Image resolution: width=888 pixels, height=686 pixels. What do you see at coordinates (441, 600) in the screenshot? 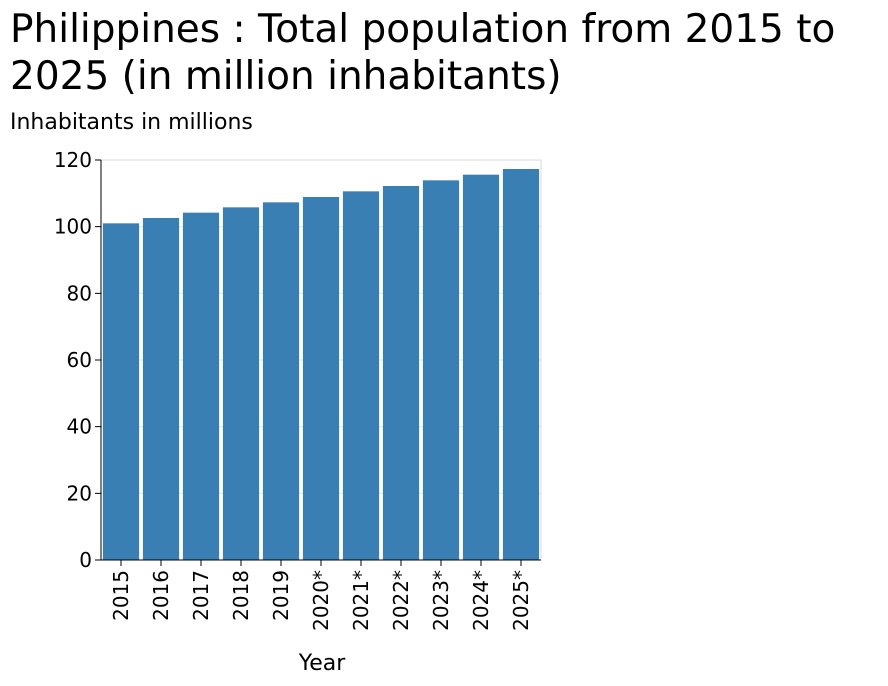
I see `x-tick-label: 2023*` at bounding box center [441, 600].